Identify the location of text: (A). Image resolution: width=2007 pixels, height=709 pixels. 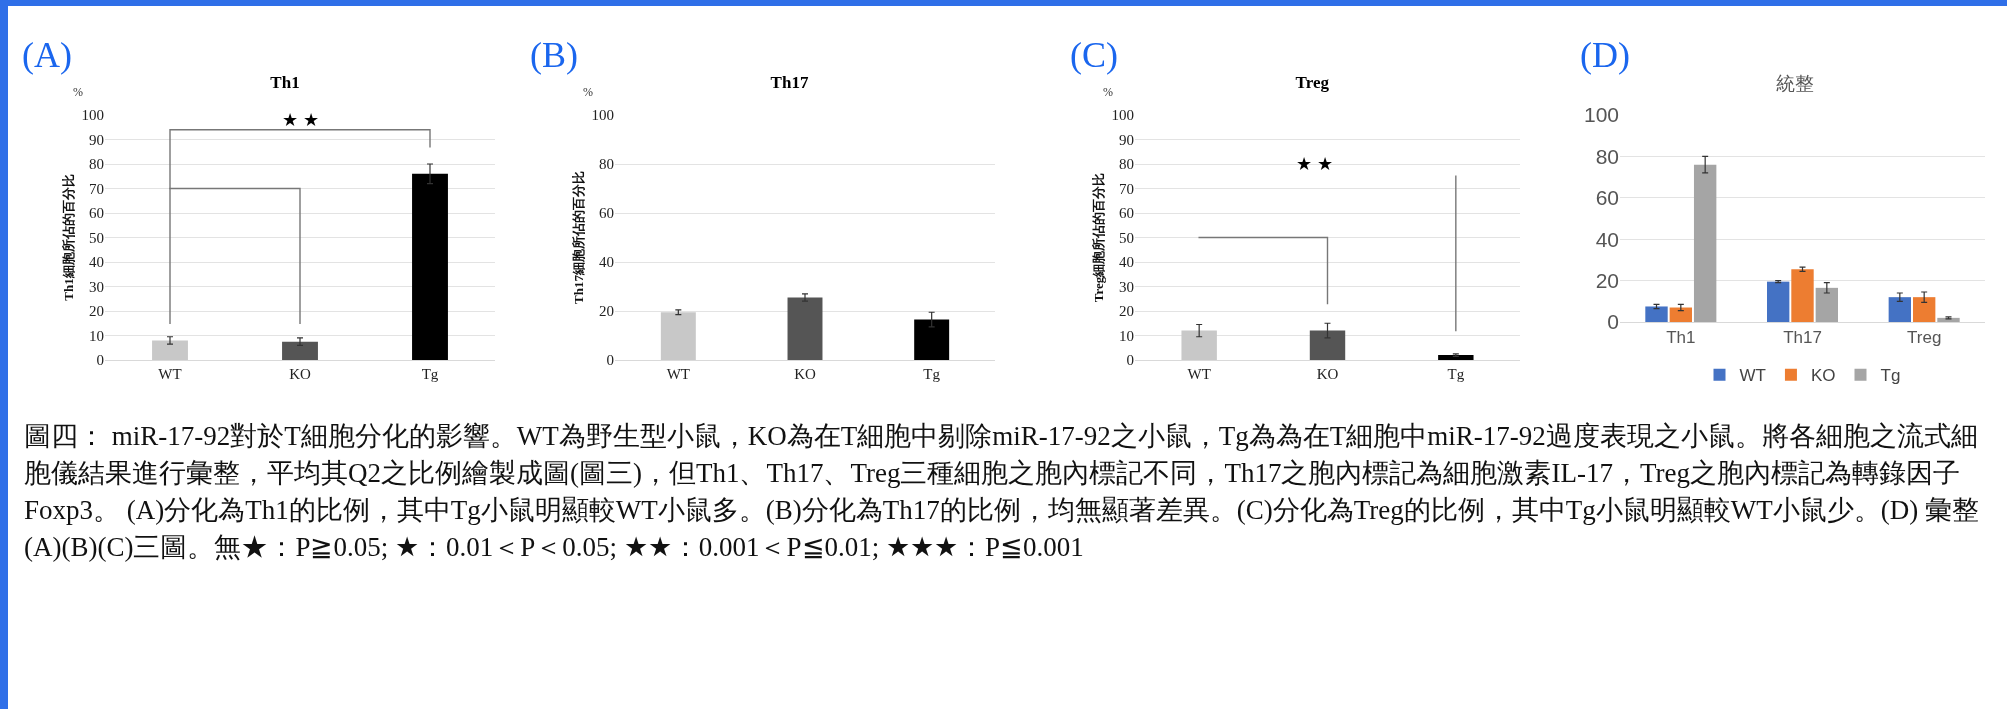
(47, 55).